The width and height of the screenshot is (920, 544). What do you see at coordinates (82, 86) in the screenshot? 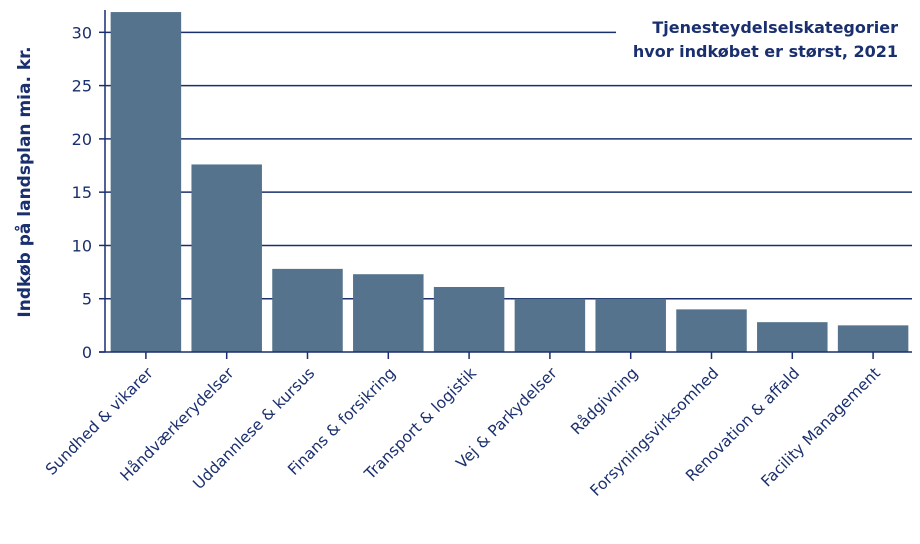
I see `y-tick-label: 25` at bounding box center [82, 86].